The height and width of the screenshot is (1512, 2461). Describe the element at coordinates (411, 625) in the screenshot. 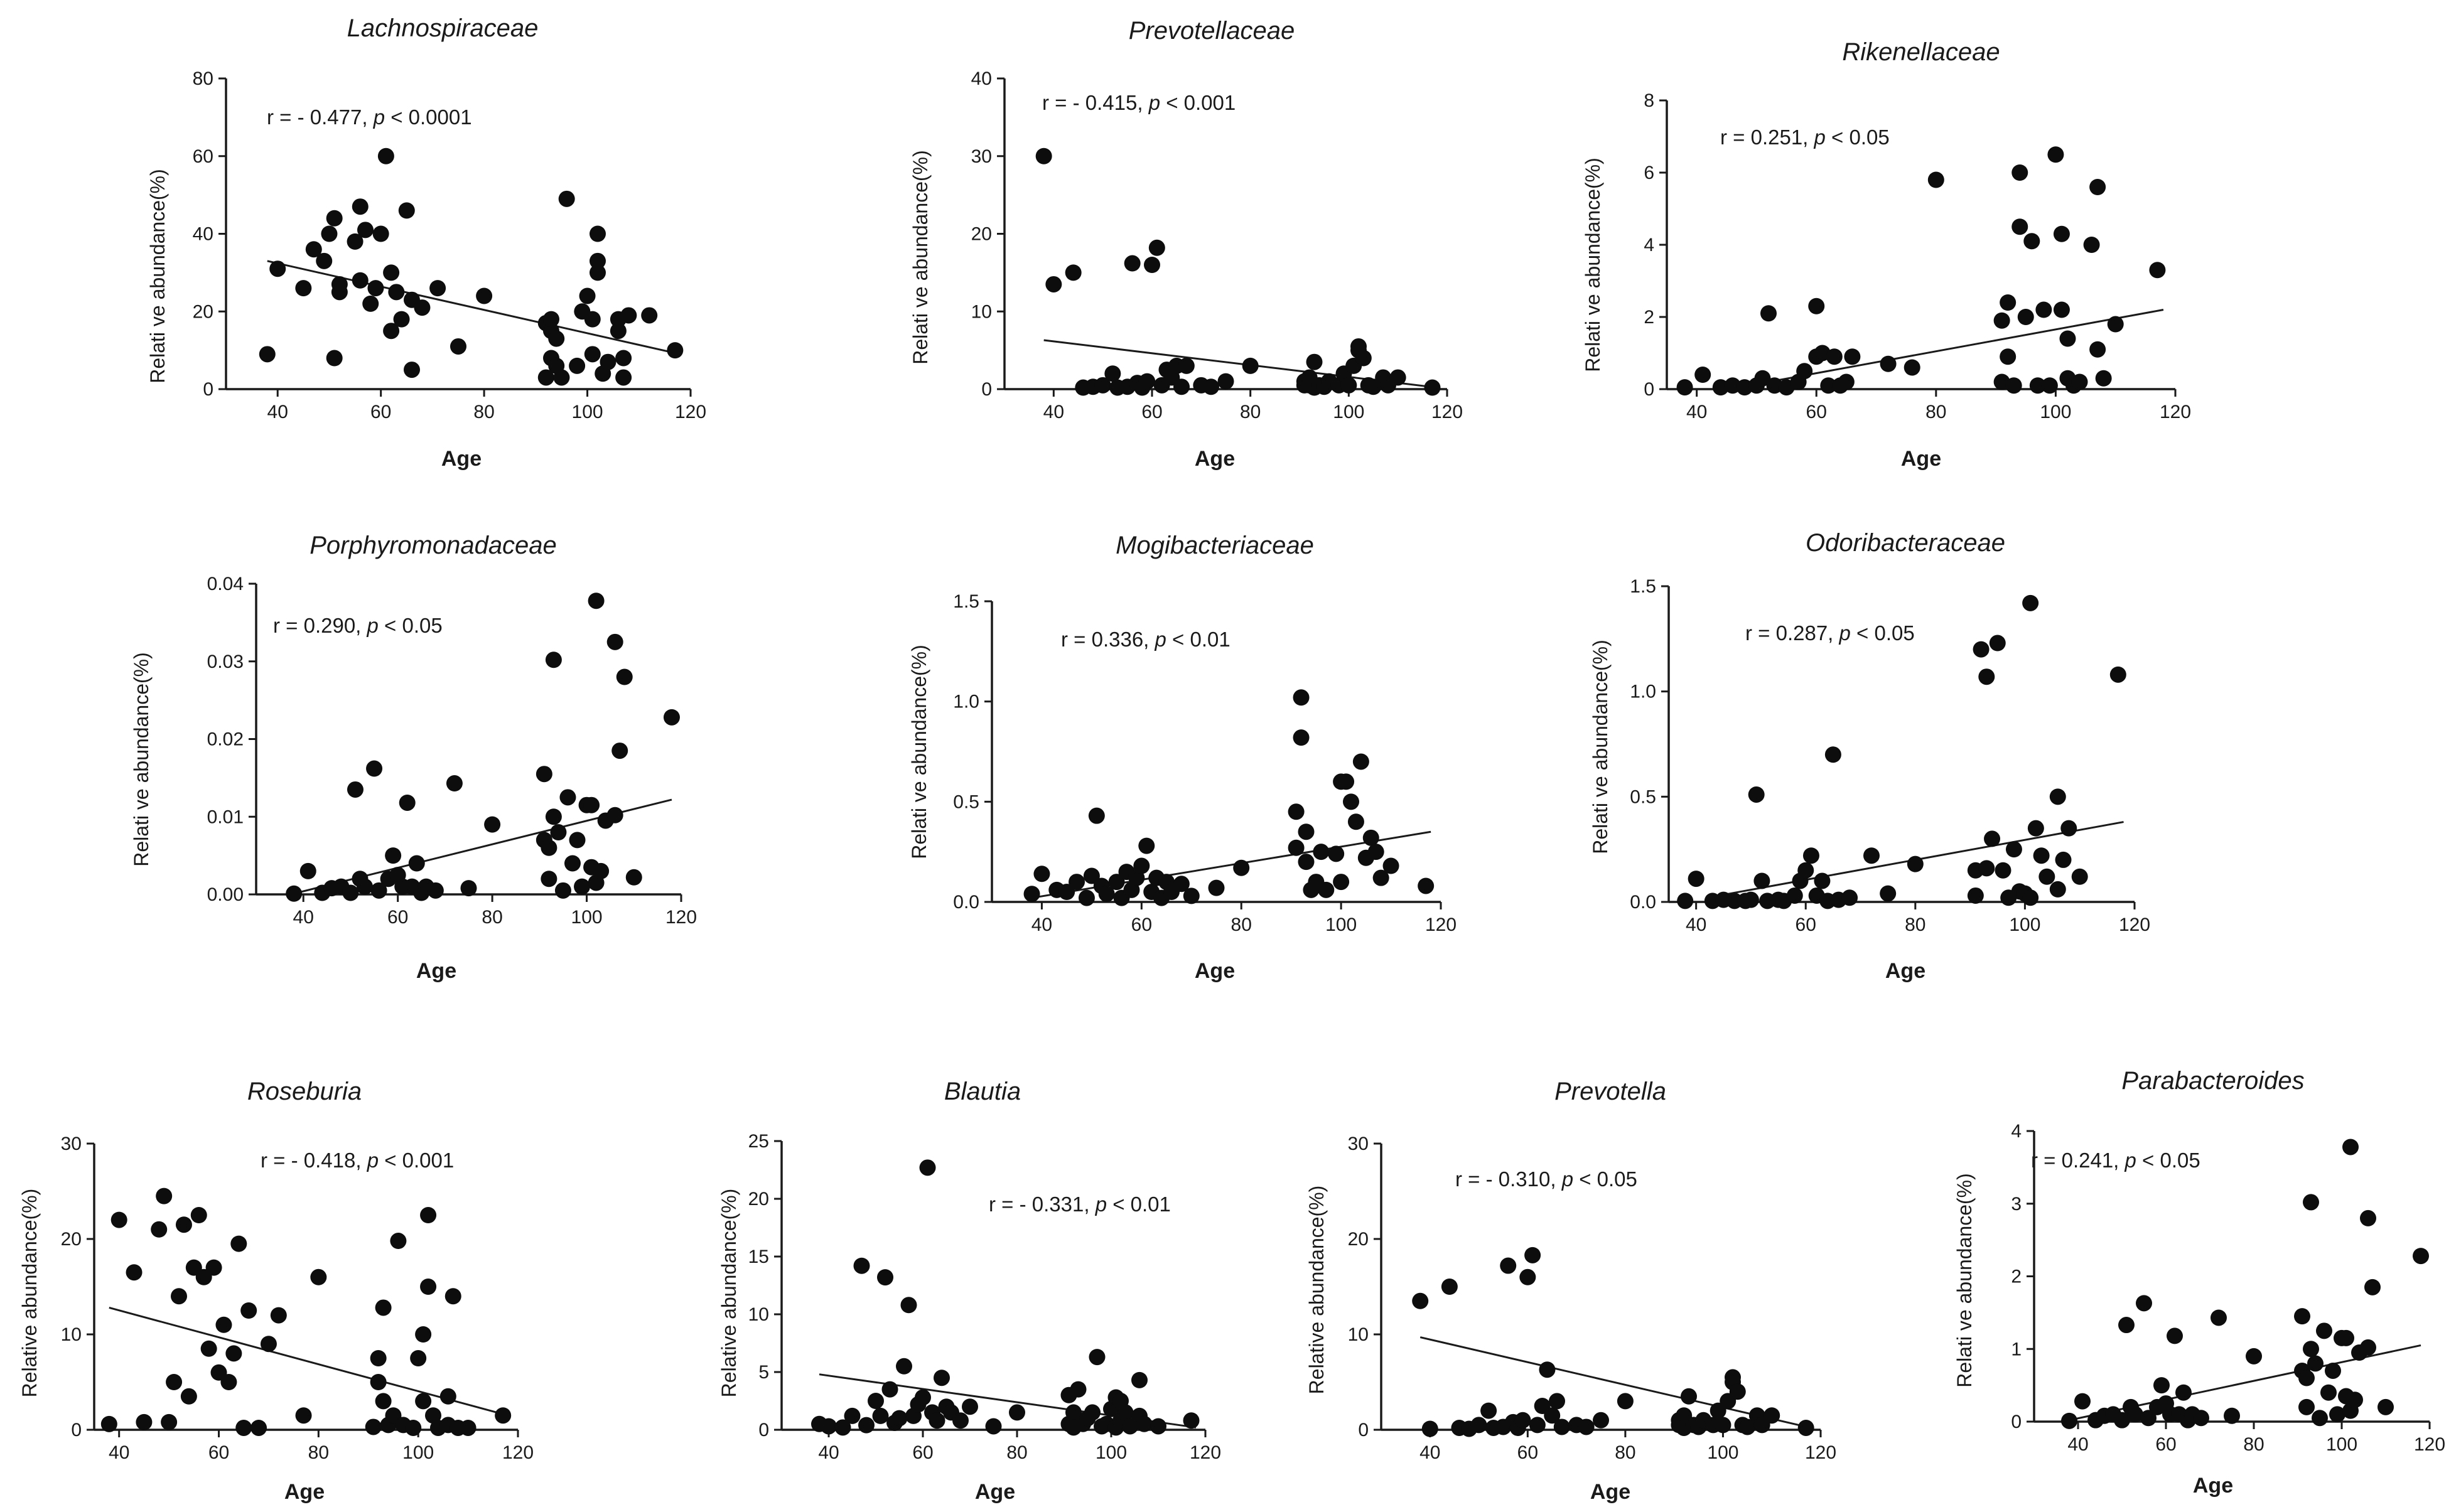

I see `chart-3-p-value: < 0.05` at that location.